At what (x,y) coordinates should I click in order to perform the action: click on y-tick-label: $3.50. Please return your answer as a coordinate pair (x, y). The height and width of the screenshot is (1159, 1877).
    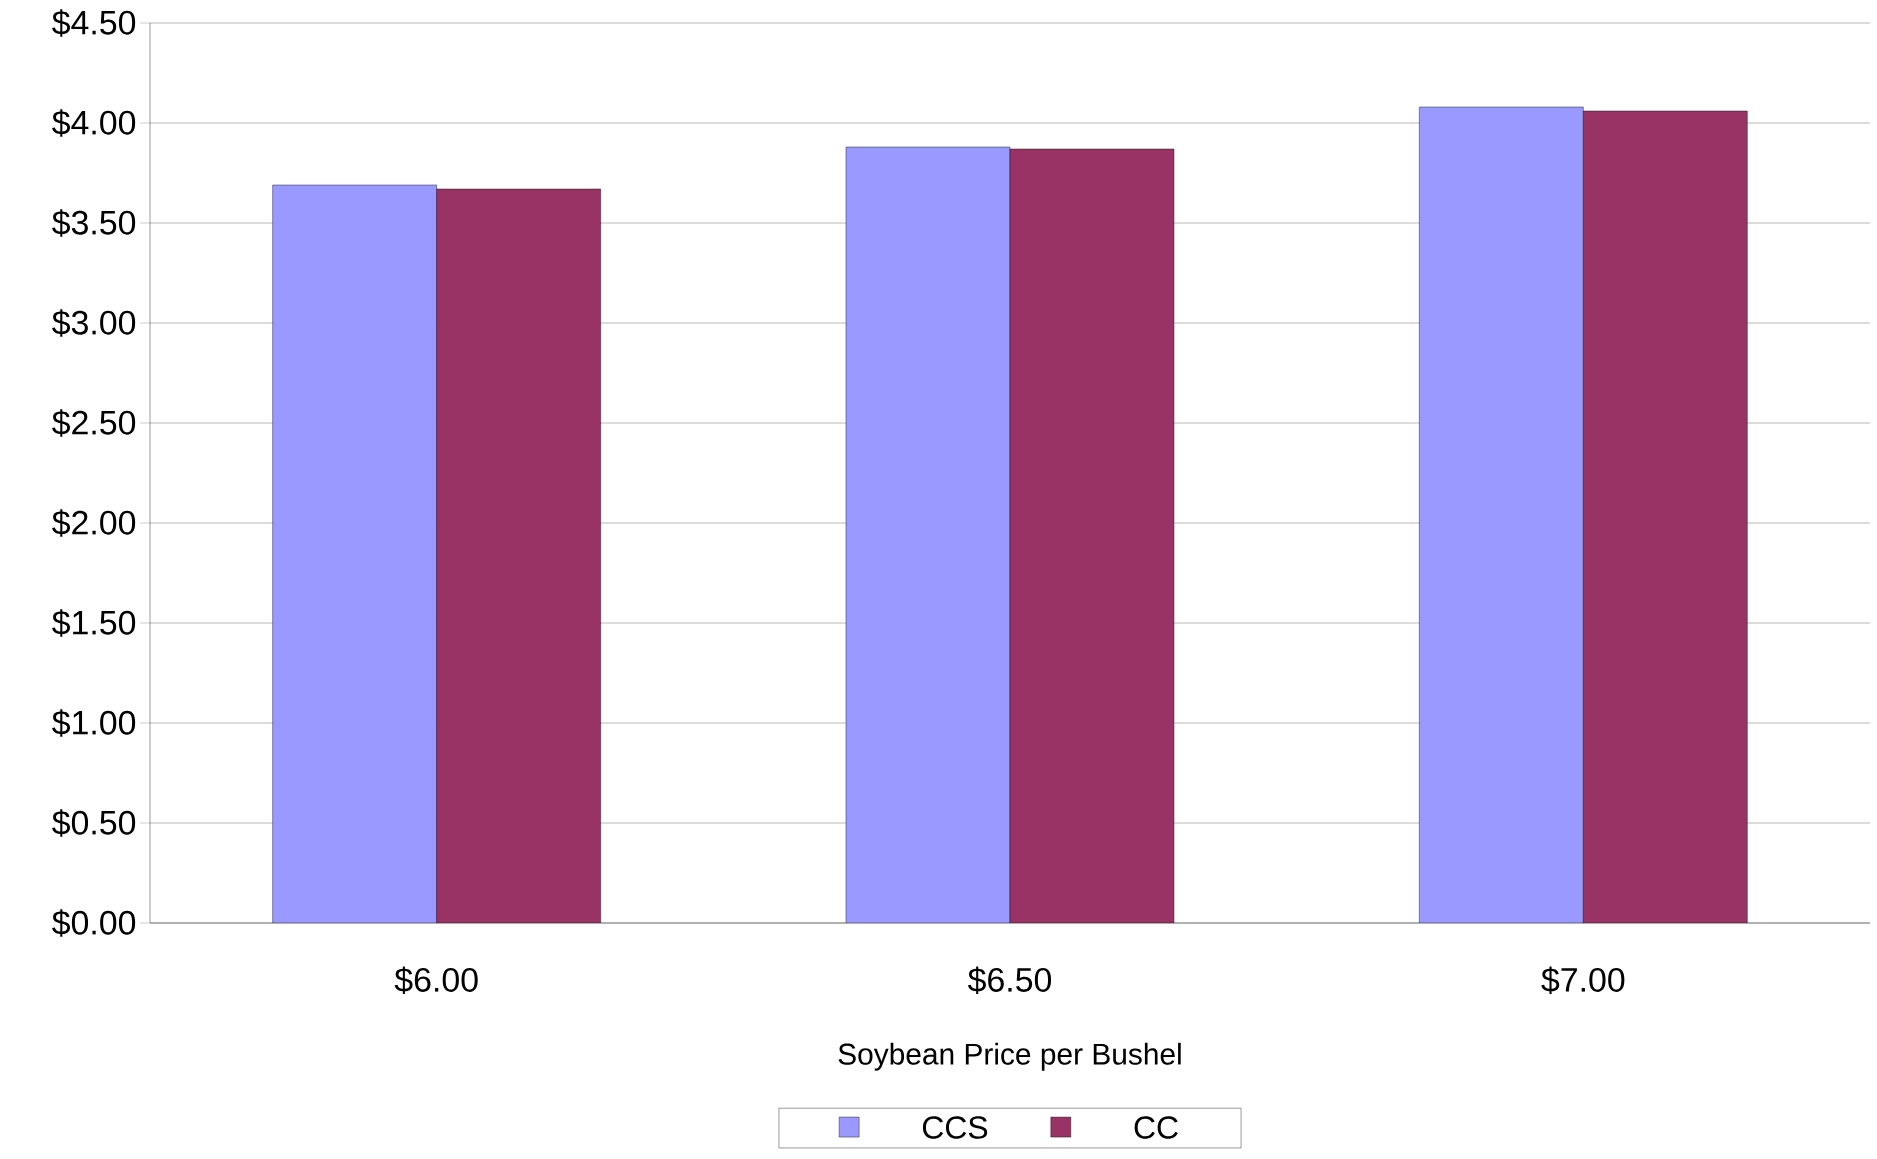
    Looking at the image, I should click on (94, 223).